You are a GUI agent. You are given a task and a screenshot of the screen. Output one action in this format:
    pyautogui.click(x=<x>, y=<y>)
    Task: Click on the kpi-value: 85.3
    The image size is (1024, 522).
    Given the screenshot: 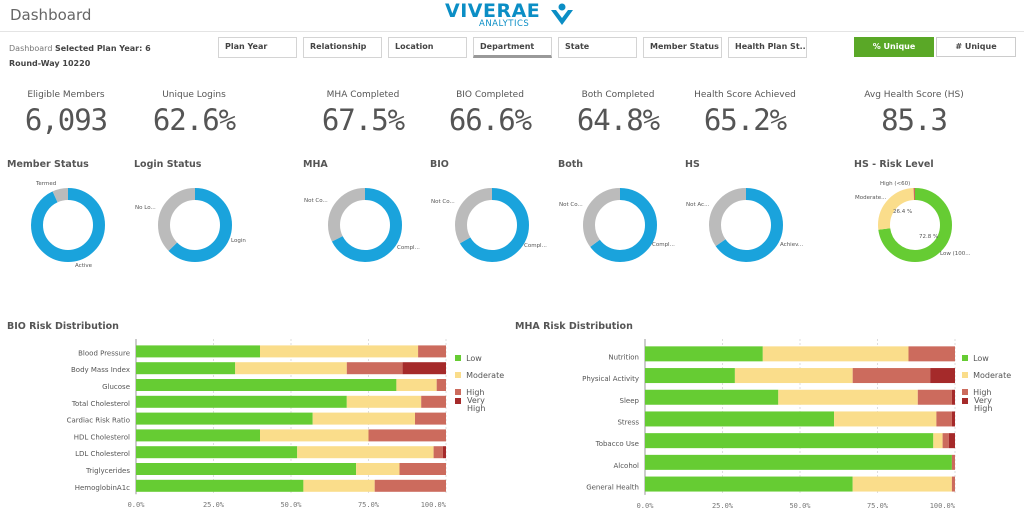 What is the action you would take?
    pyautogui.click(x=914, y=120)
    